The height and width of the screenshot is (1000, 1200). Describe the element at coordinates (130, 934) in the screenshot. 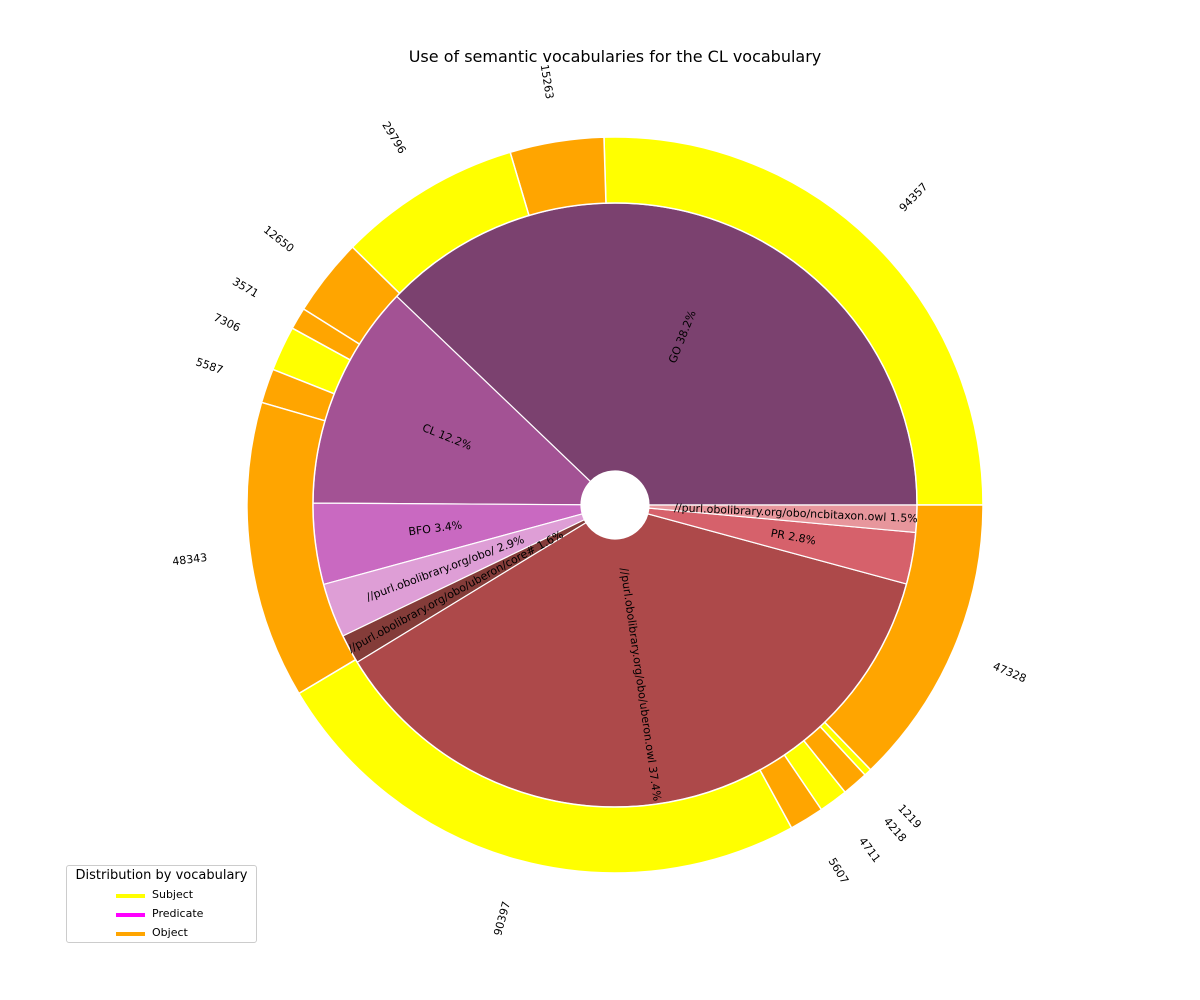

I see `legend-swatch-object` at that location.